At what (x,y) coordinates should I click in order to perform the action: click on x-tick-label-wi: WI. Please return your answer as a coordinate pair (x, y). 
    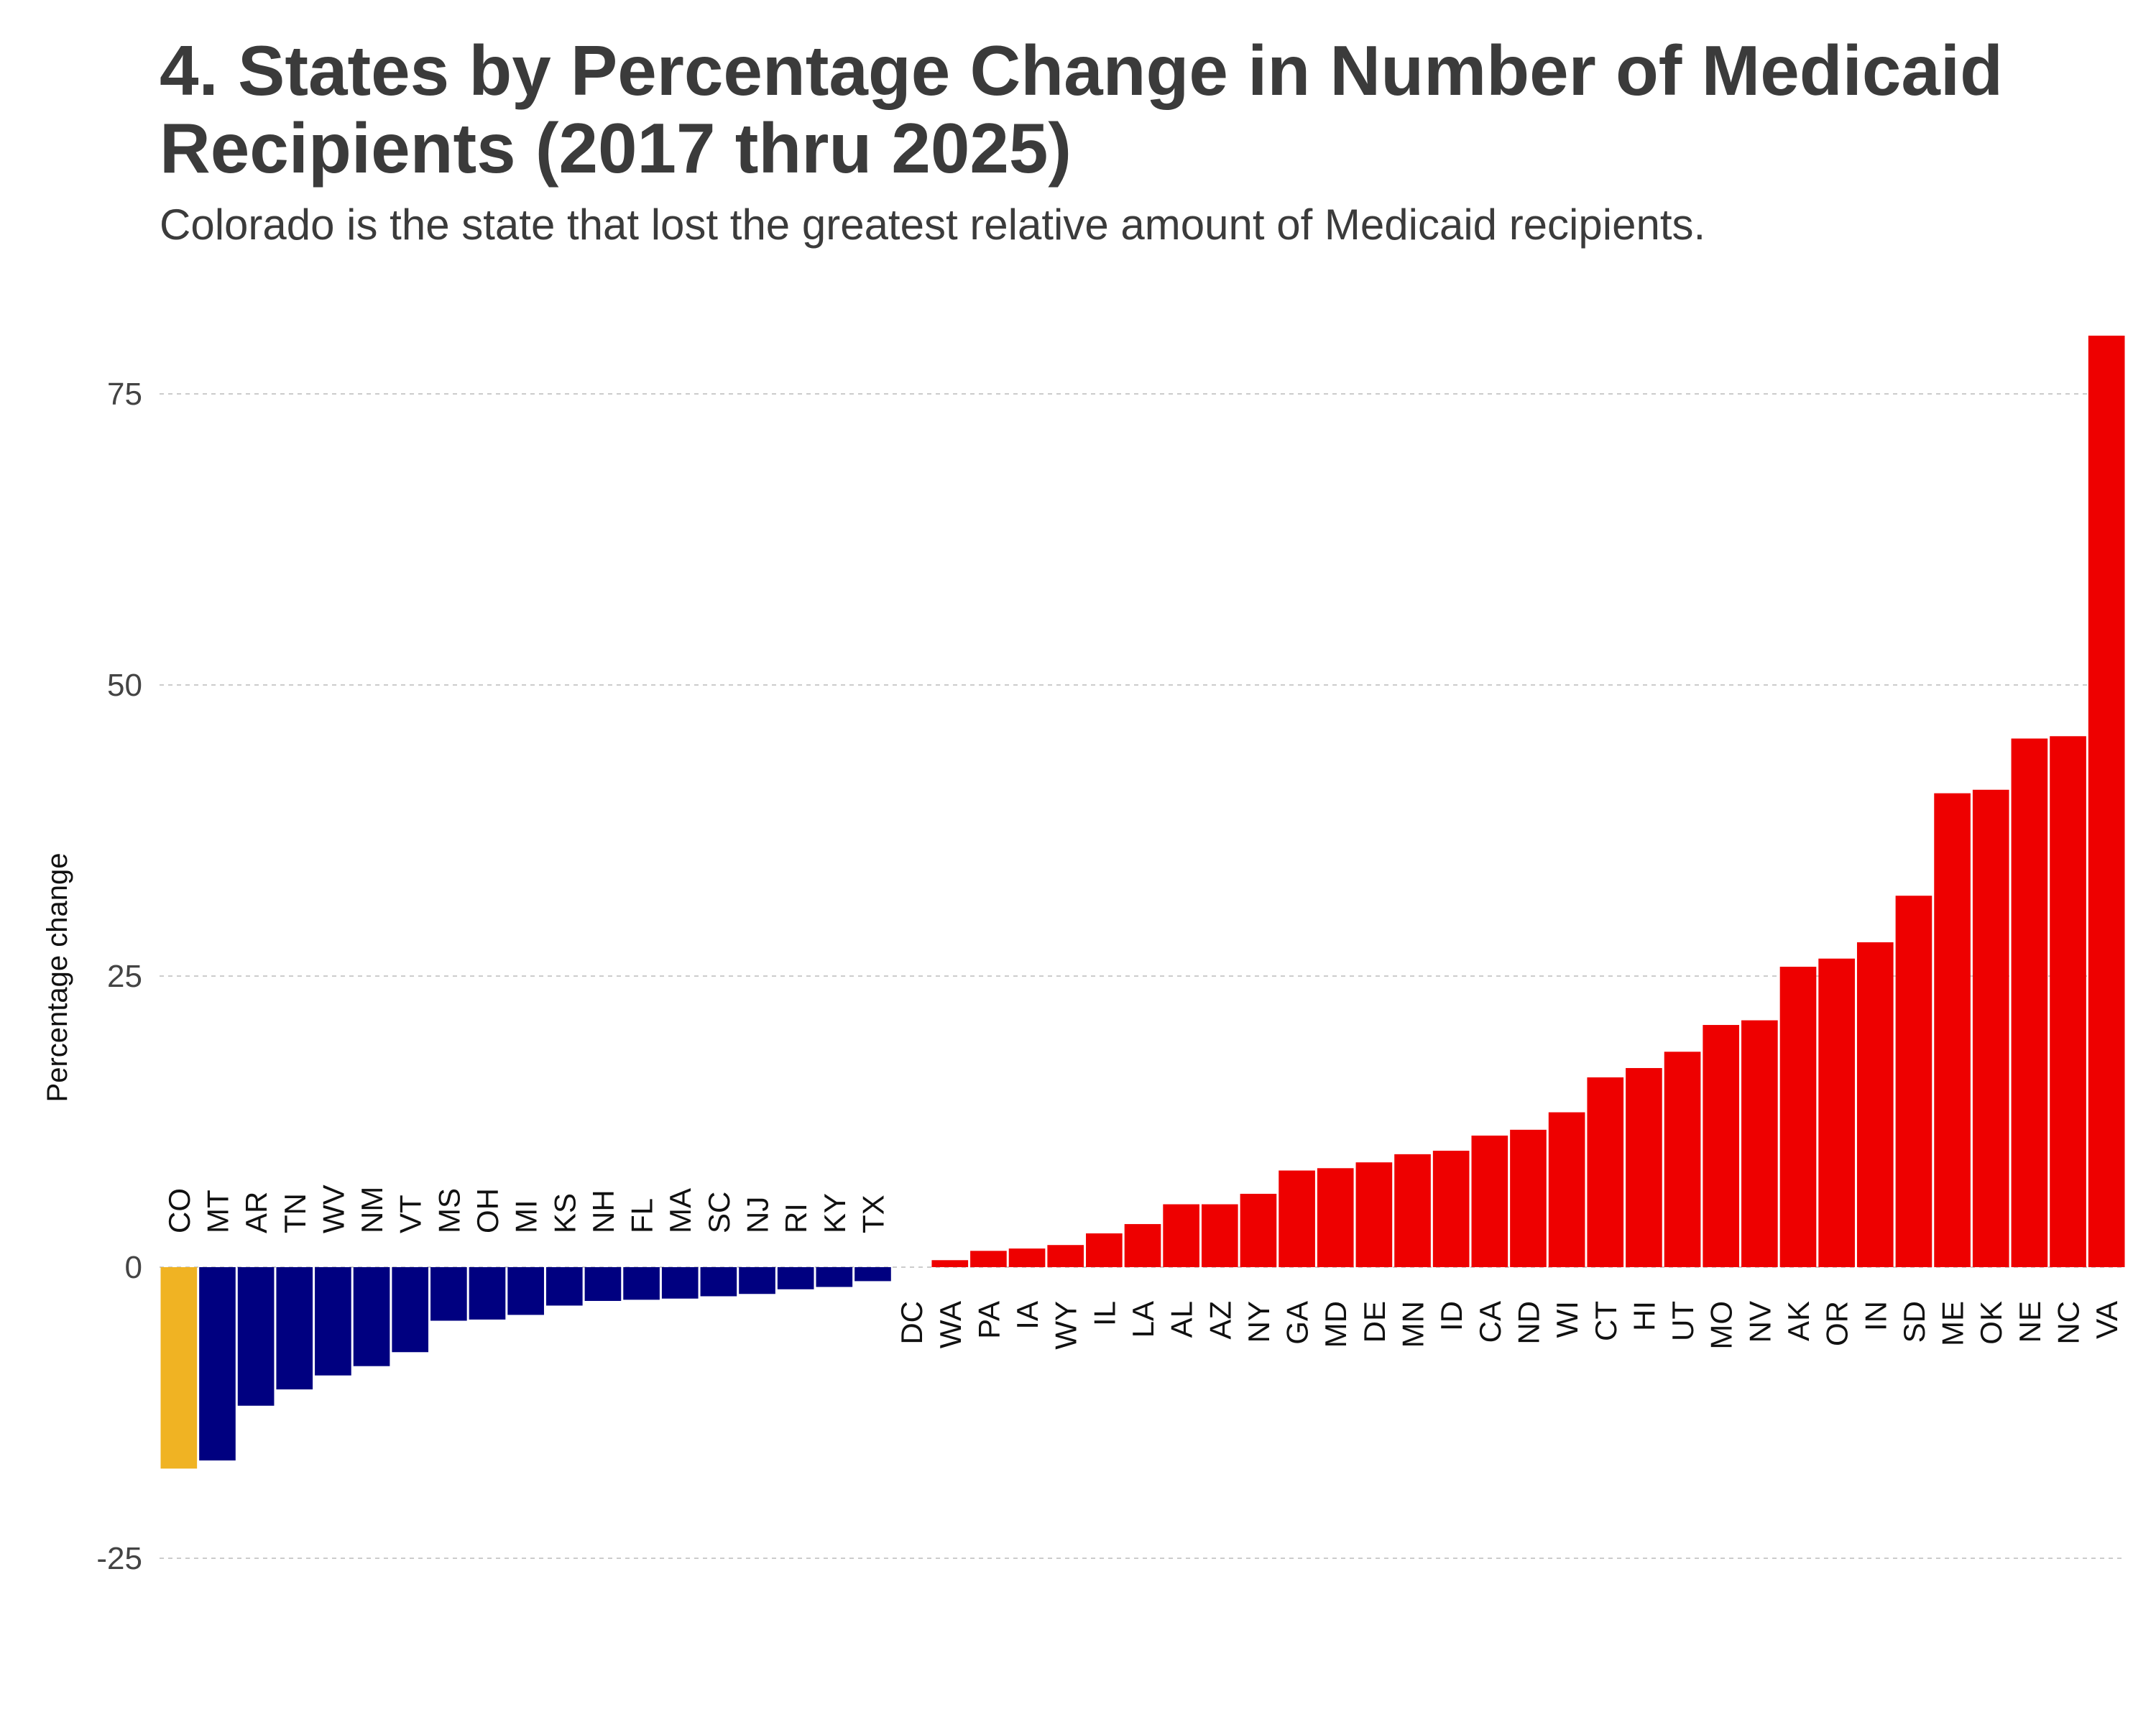
    Looking at the image, I should click on (1567, 1319).